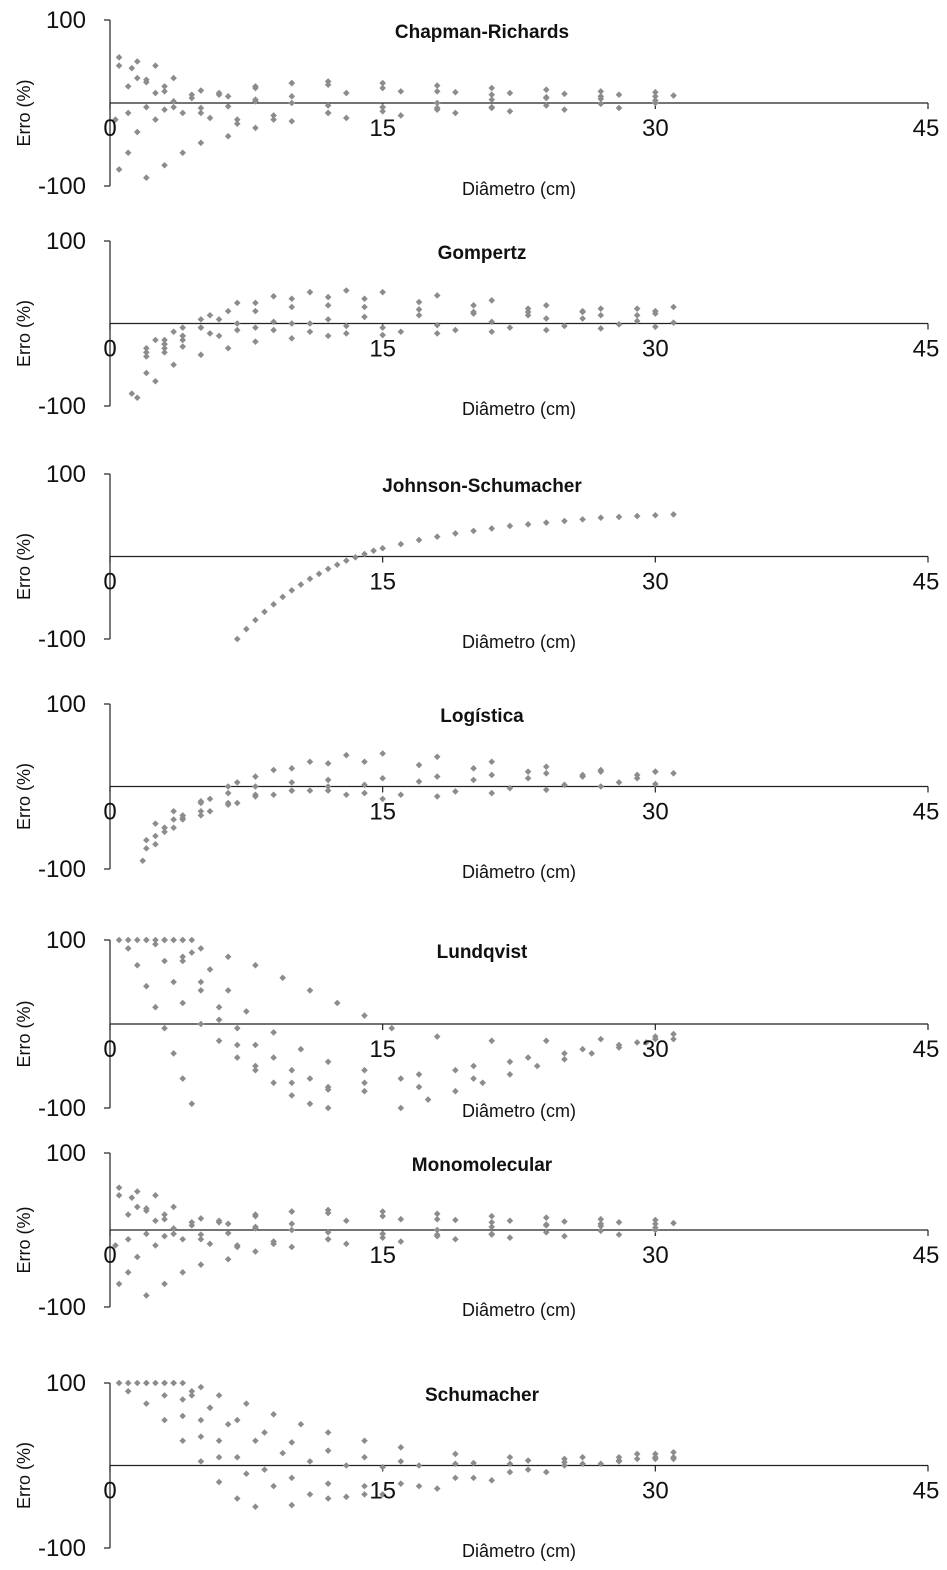  Describe the element at coordinates (926, 1491) in the screenshot. I see `x-tick-label: 45` at that location.